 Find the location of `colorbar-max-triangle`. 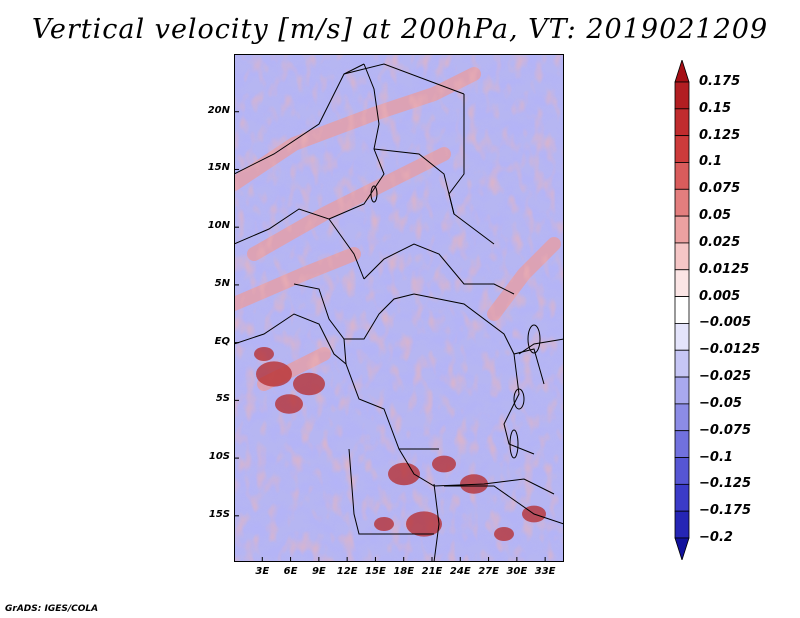

colorbar-max-triangle is located at coordinates (682, 71).